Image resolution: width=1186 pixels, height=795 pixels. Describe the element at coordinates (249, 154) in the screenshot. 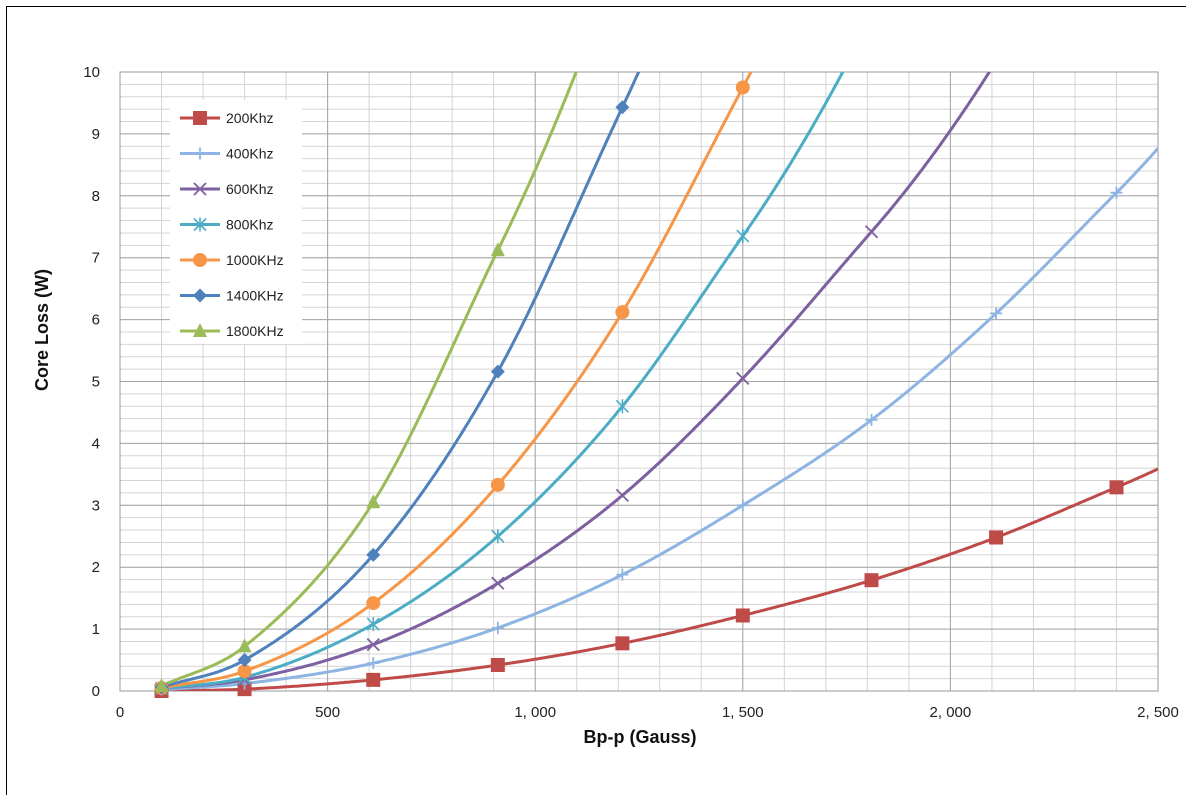

I see `legend-label: 400Khz` at that location.